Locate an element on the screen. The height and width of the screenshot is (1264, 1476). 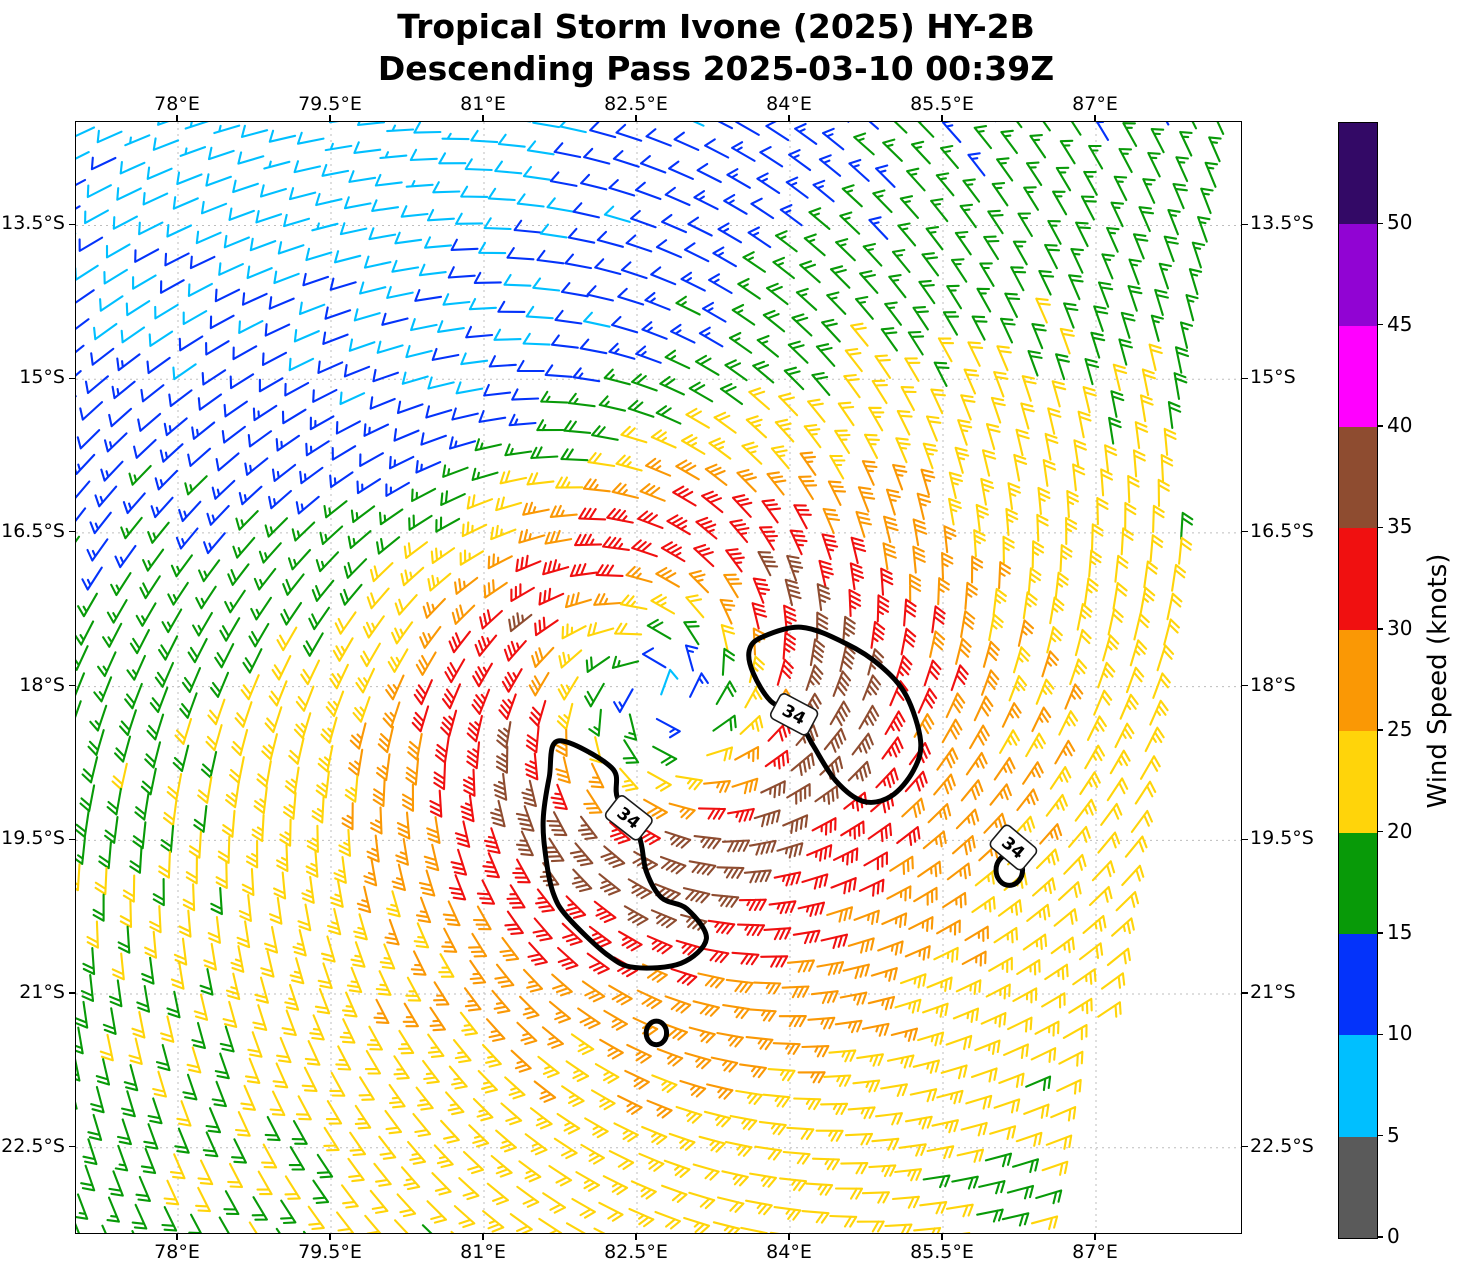
y-tick-label-right: 18°S is located at coordinates (1273, 684).